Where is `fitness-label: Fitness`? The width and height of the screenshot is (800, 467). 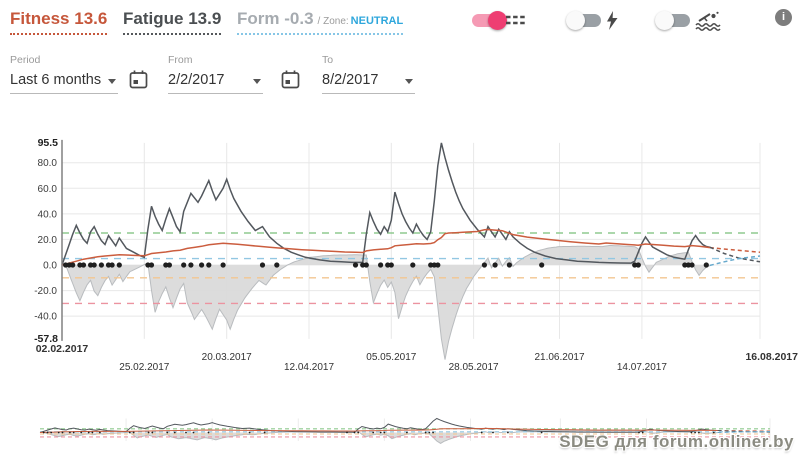 fitness-label: Fitness is located at coordinates (40, 18).